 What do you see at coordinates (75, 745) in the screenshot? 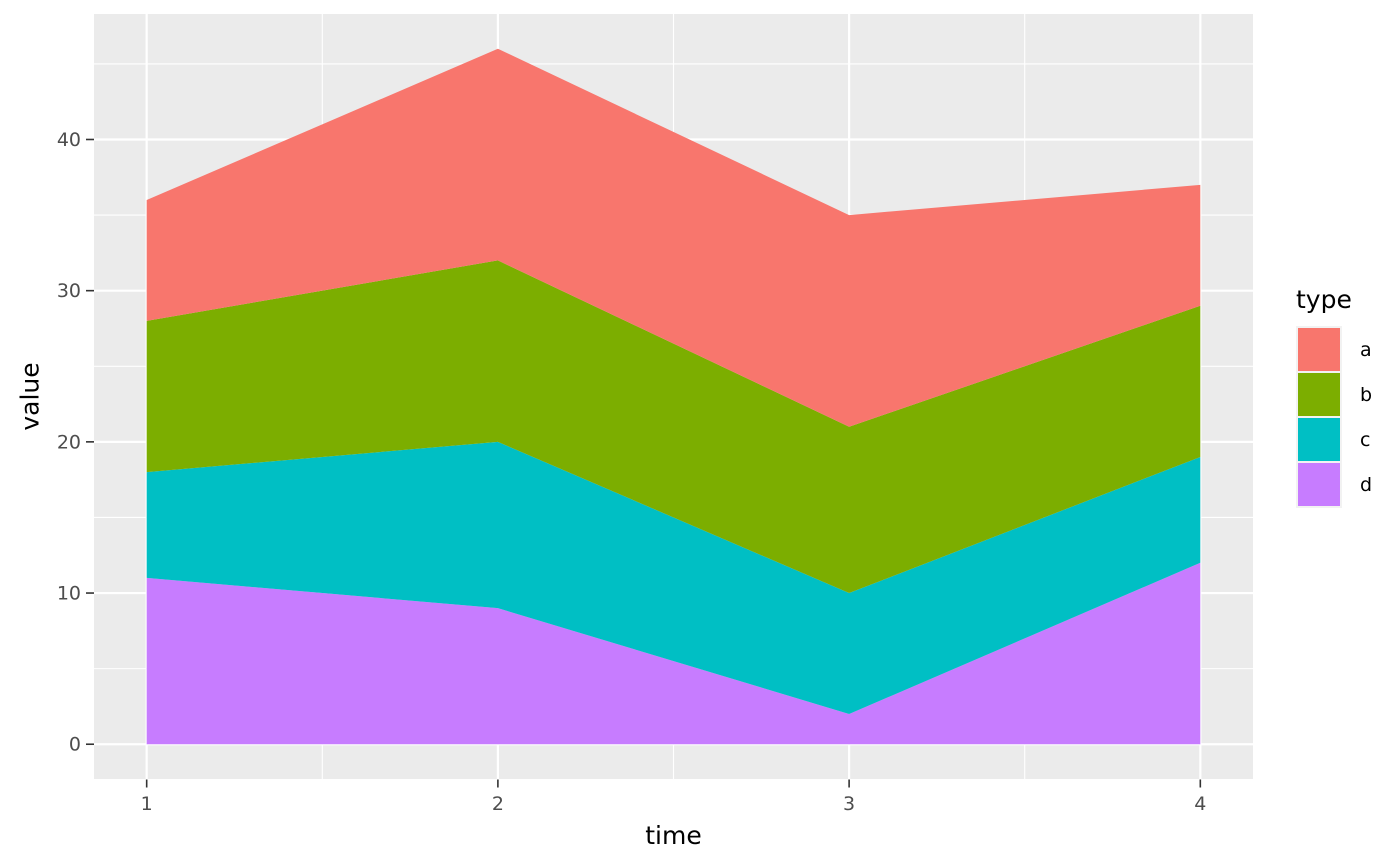
I see `y-tick-label: 0` at bounding box center [75, 745].